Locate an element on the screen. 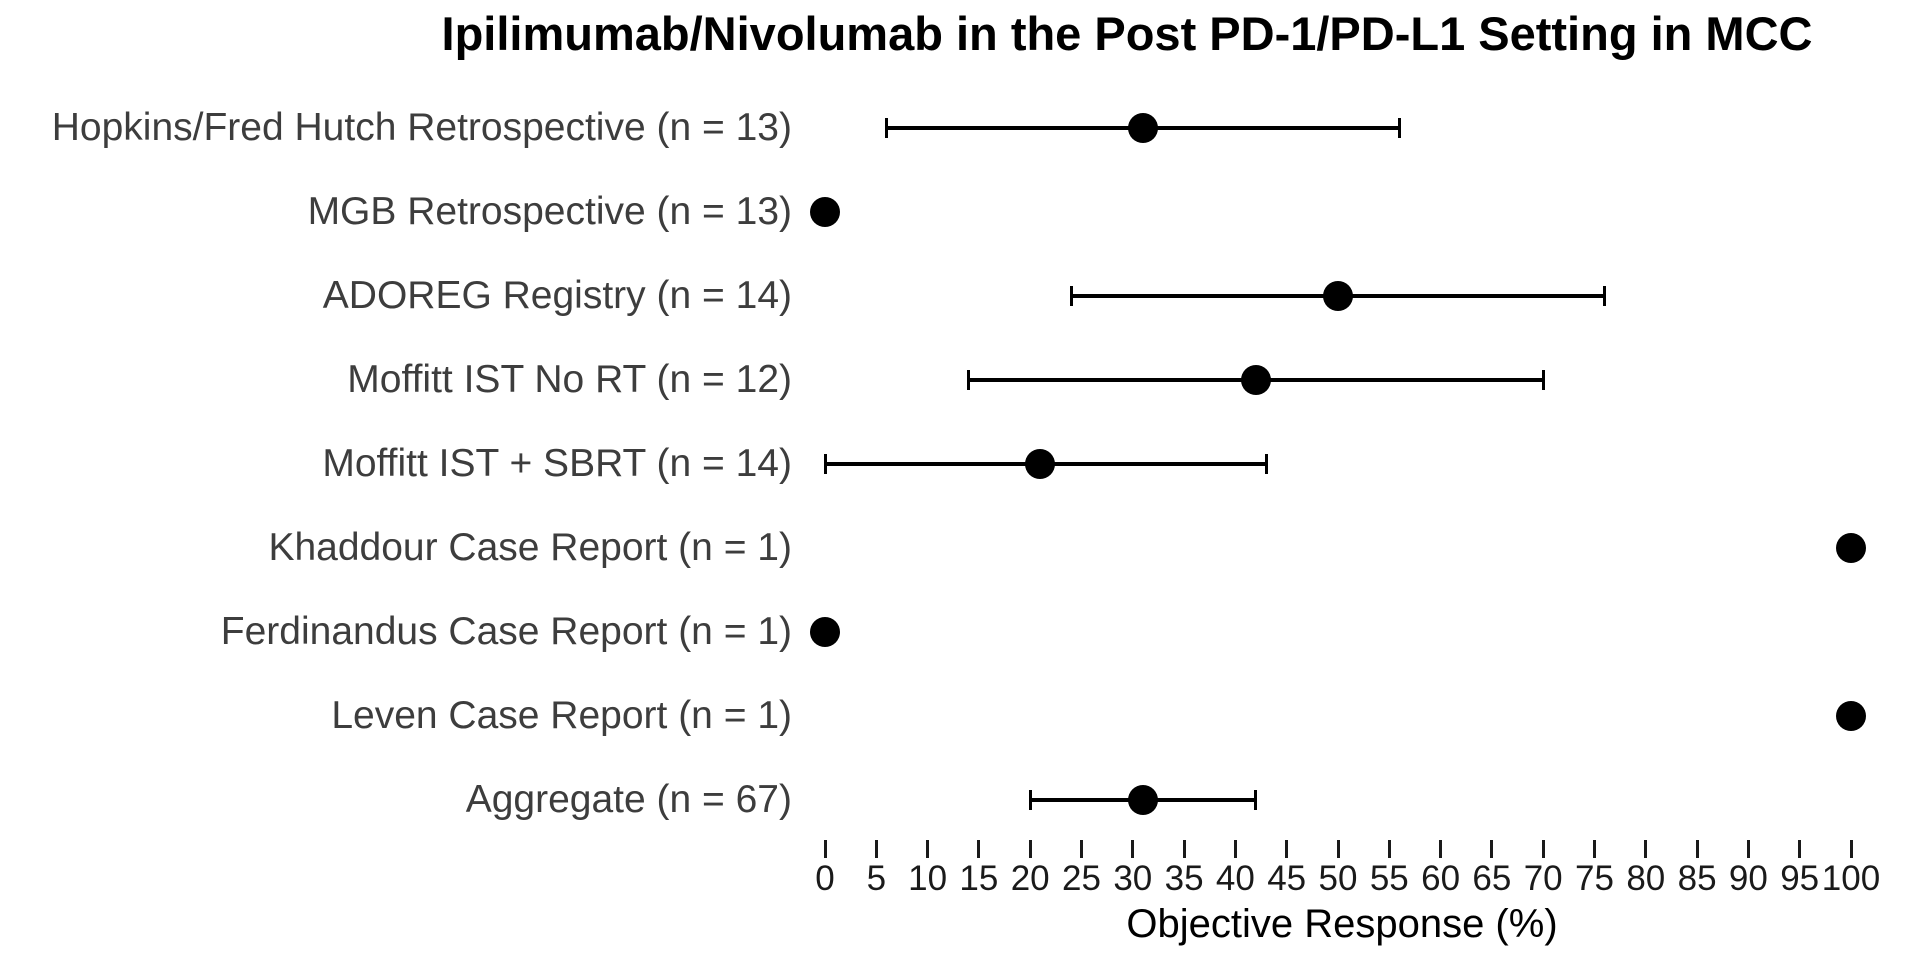  x-axis-tick-label: 35 is located at coordinates (1184, 878).